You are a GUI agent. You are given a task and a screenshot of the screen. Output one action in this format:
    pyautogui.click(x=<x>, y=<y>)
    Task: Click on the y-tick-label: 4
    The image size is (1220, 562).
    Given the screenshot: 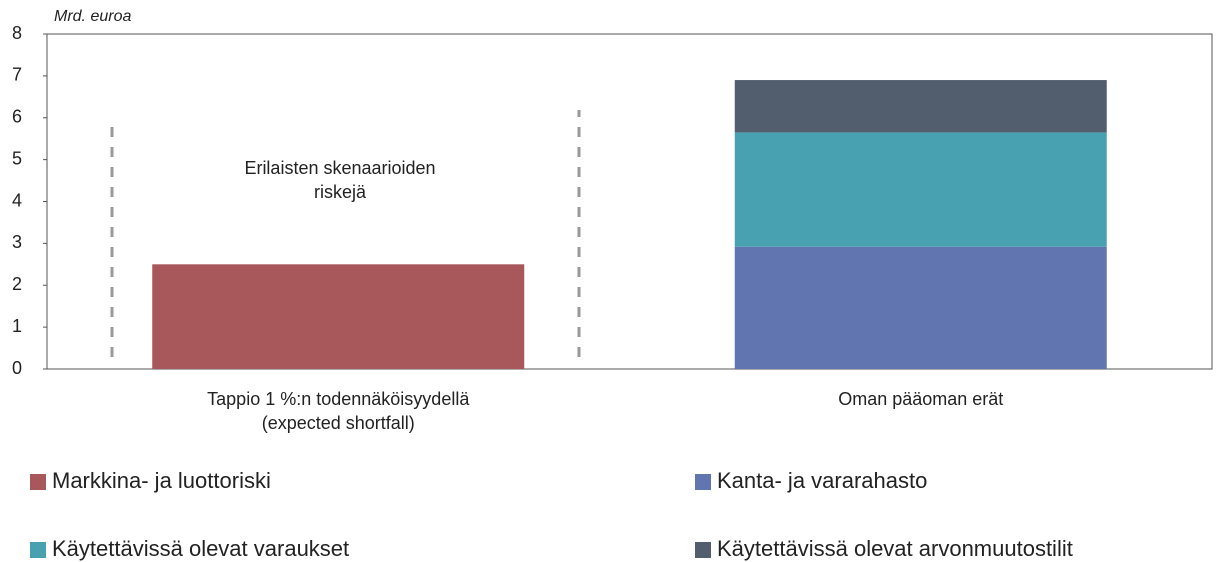 What is the action you would take?
    pyautogui.click(x=17, y=200)
    